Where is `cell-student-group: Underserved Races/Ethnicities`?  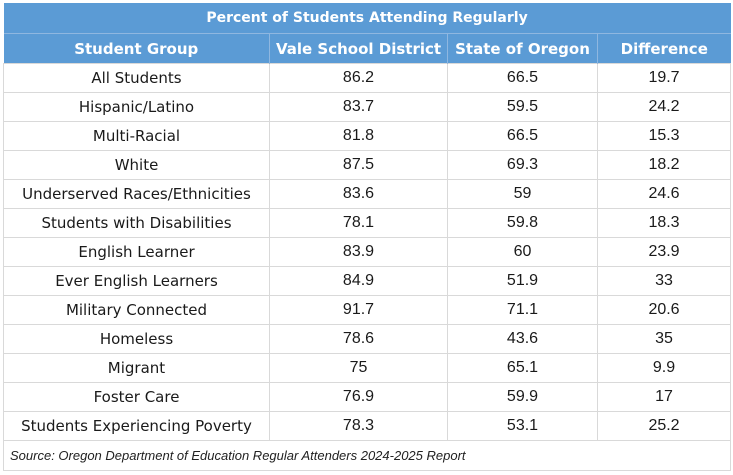 cell-student-group: Underserved Races/Ethnicities is located at coordinates (136, 194).